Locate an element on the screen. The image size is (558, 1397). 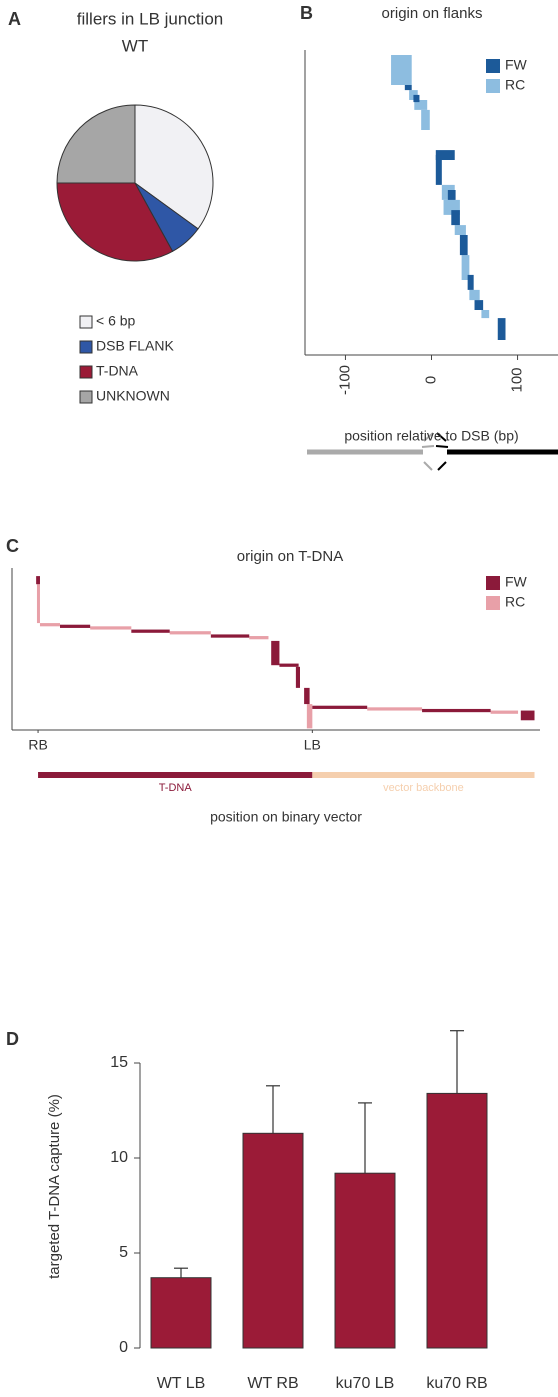
chart-title: fillers in LB junction is located at coordinates (150, 18).